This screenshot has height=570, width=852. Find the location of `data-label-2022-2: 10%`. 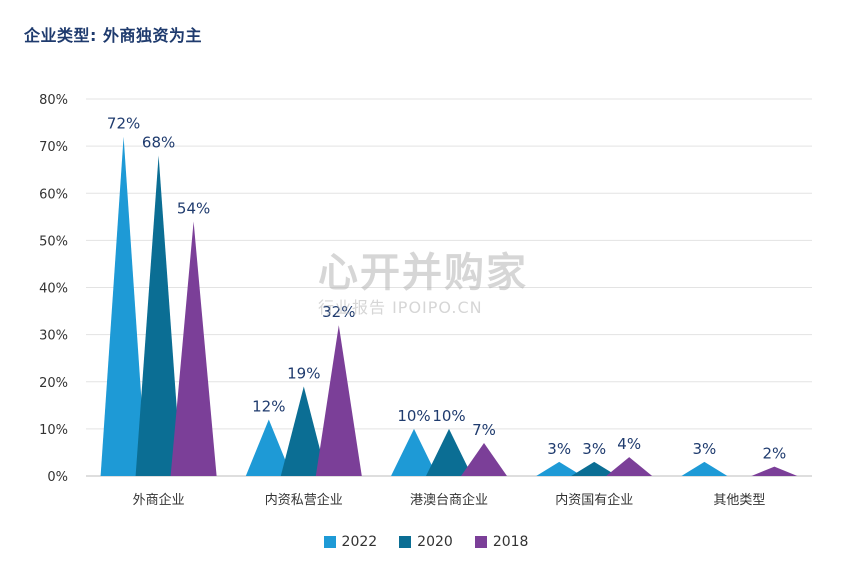

data-label-2022-2: 10% is located at coordinates (413, 416).